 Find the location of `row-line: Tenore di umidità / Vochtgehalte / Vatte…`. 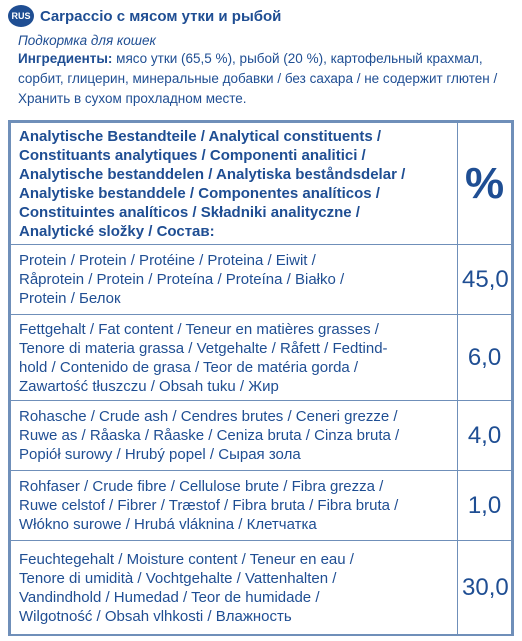

row-line: Tenore di umidità / Vochtgehalte / Vatte… is located at coordinates (178, 578).